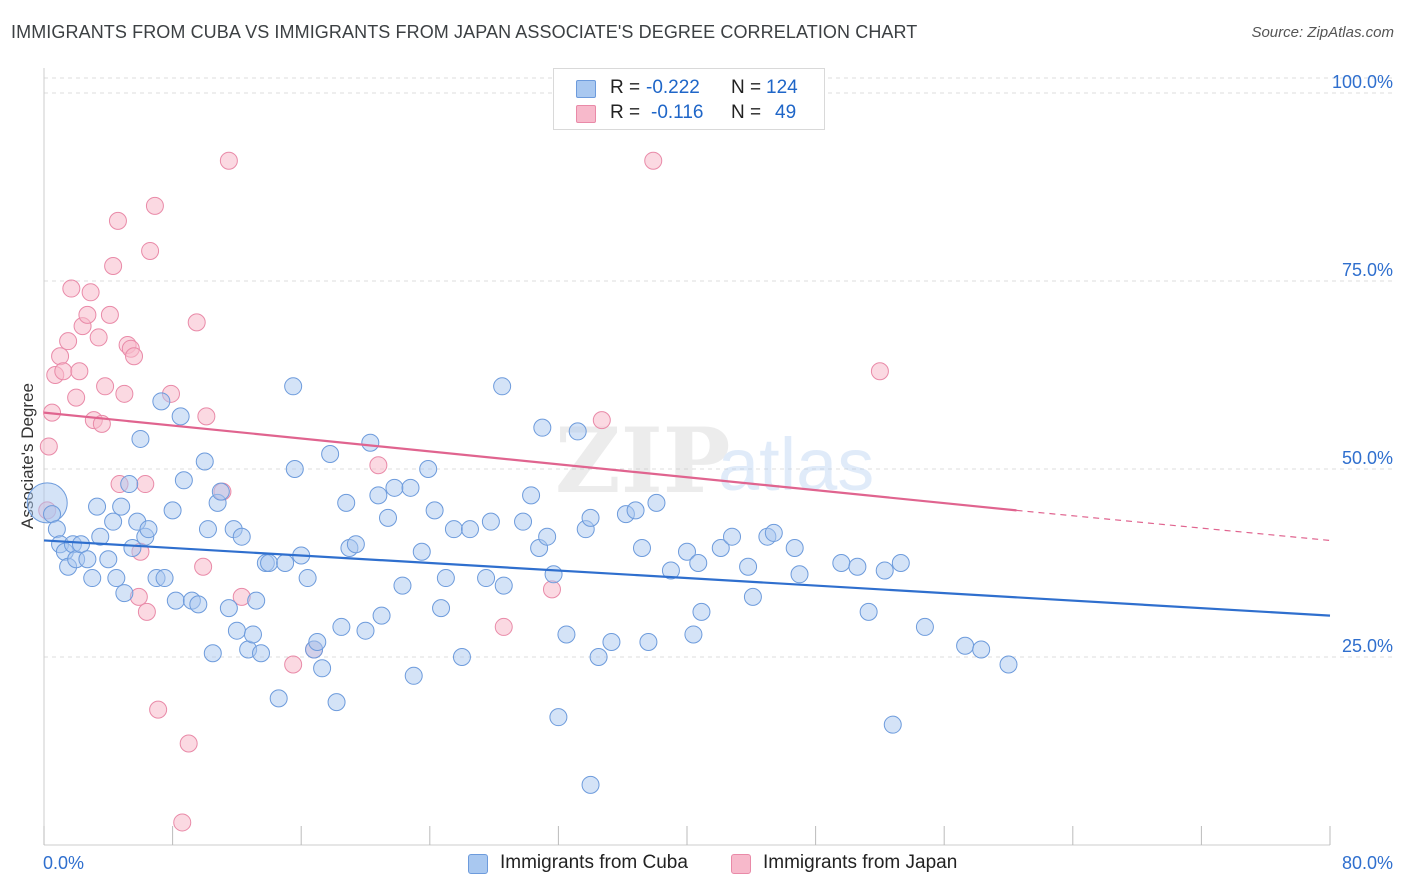 The height and width of the screenshot is (892, 1406). Describe the element at coordinates (530, 461) in the screenshot. I see `japan-trend-line` at that location.